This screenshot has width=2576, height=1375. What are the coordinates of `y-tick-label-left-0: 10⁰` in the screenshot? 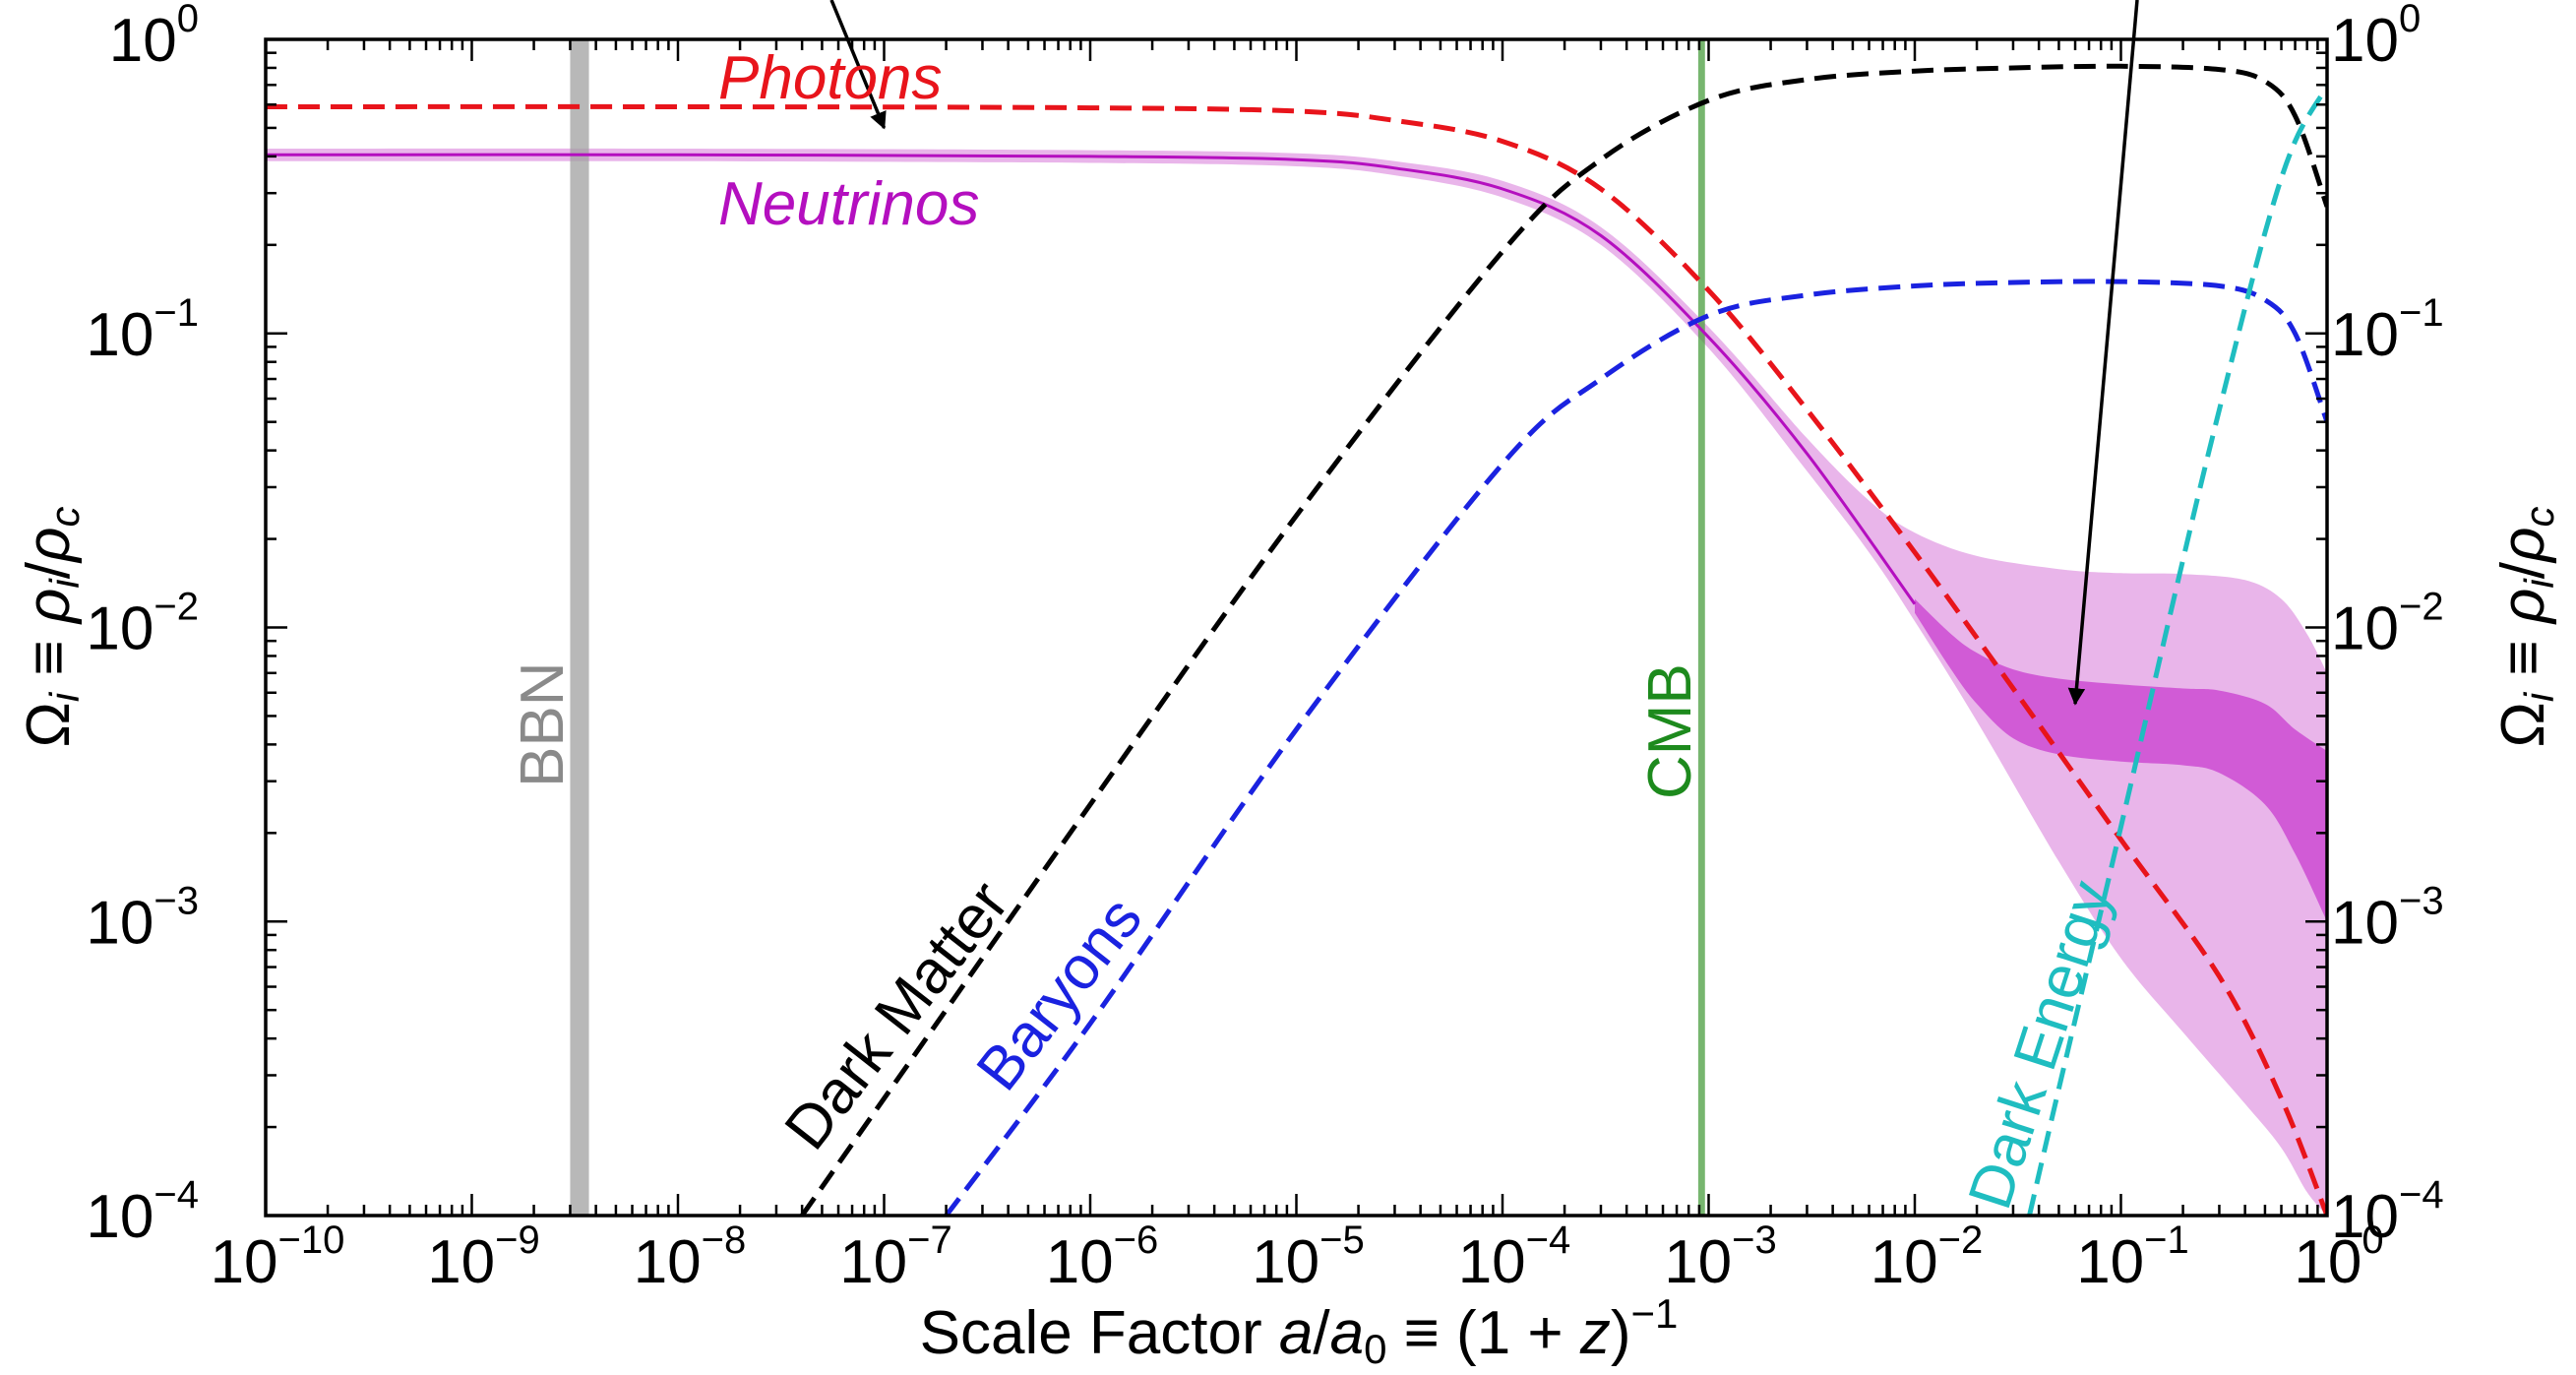 It's located at (154, 37).